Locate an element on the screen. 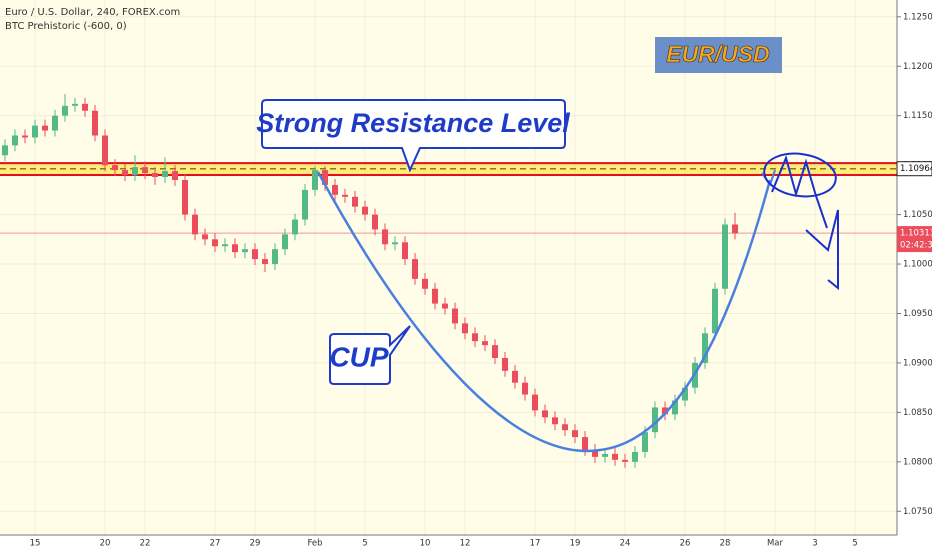 This screenshot has height=550, width=932. y-tick-label: 1.11500 is located at coordinates (917, 116).